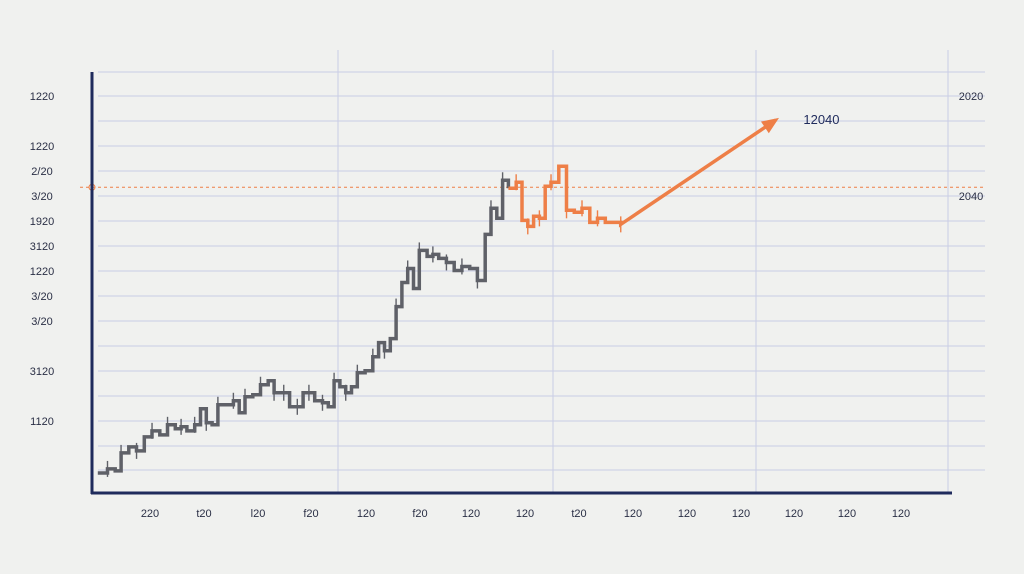 The height and width of the screenshot is (574, 1024). Describe the element at coordinates (42, 222) in the screenshot. I see `y-tick-label-left: 1920` at that location.